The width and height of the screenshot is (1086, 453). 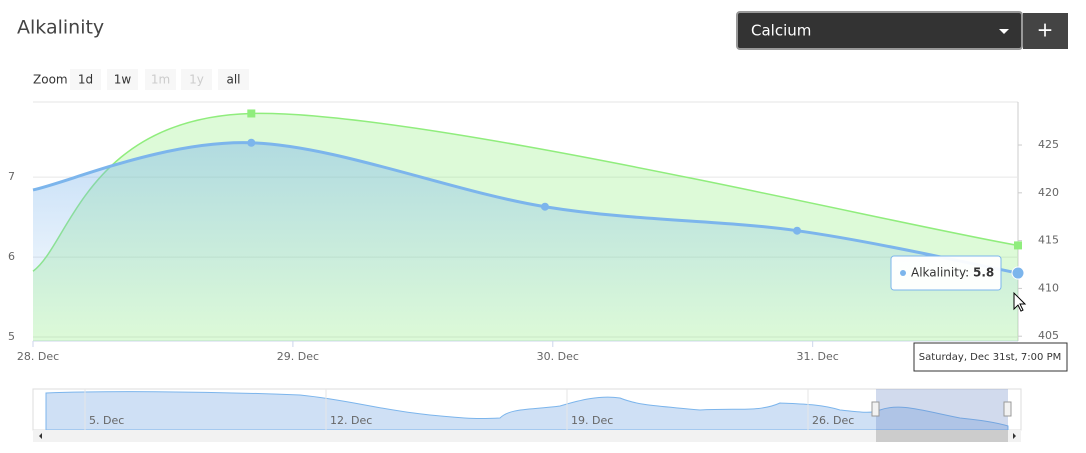 I want to click on add-button-label: +, so click(x=1045, y=30).